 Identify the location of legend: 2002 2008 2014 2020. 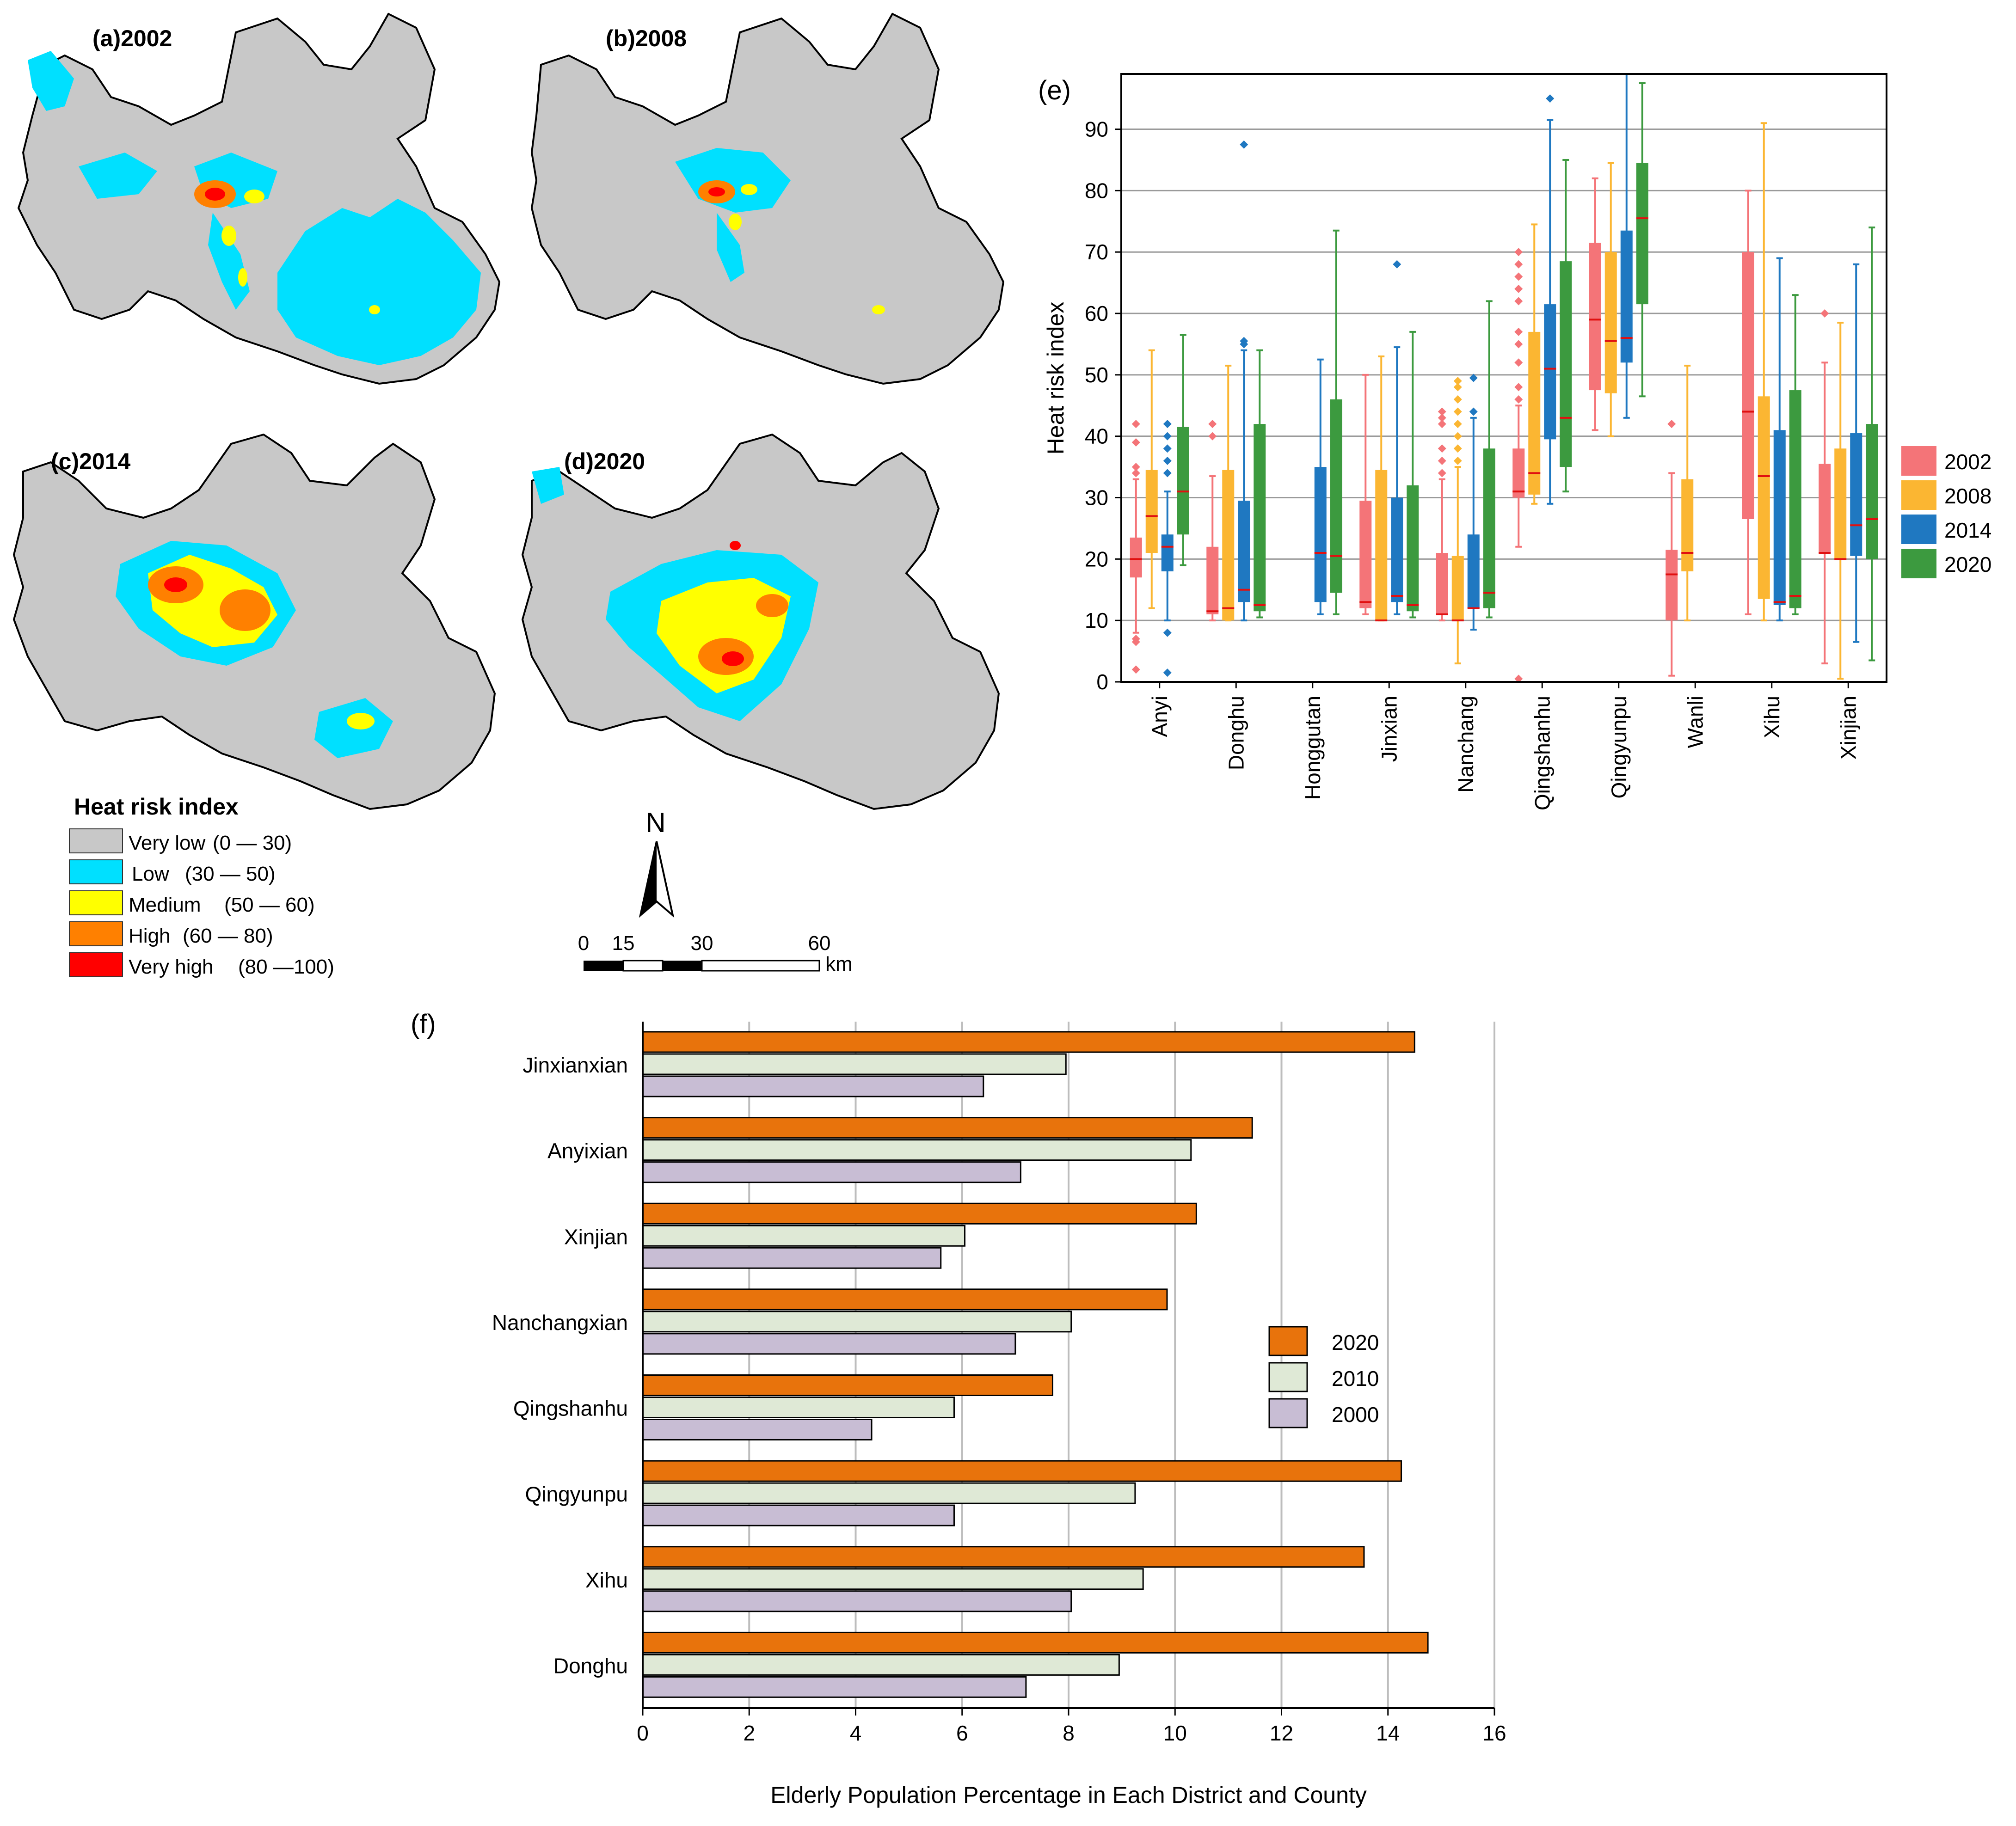
(1946, 512).